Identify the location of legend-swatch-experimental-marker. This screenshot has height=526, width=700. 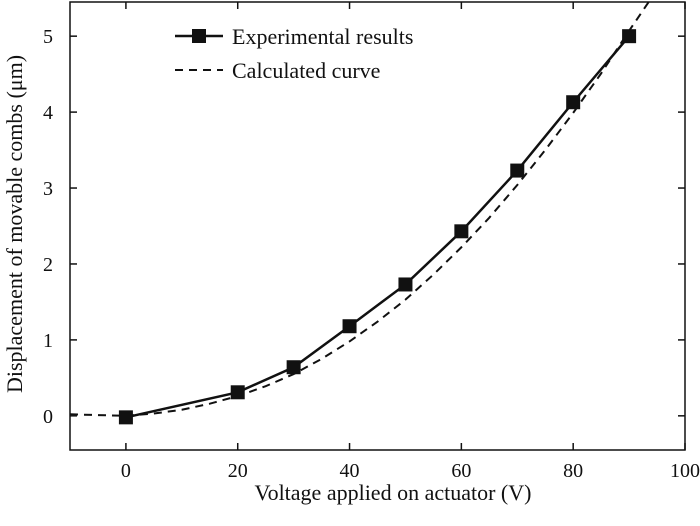
(199, 36).